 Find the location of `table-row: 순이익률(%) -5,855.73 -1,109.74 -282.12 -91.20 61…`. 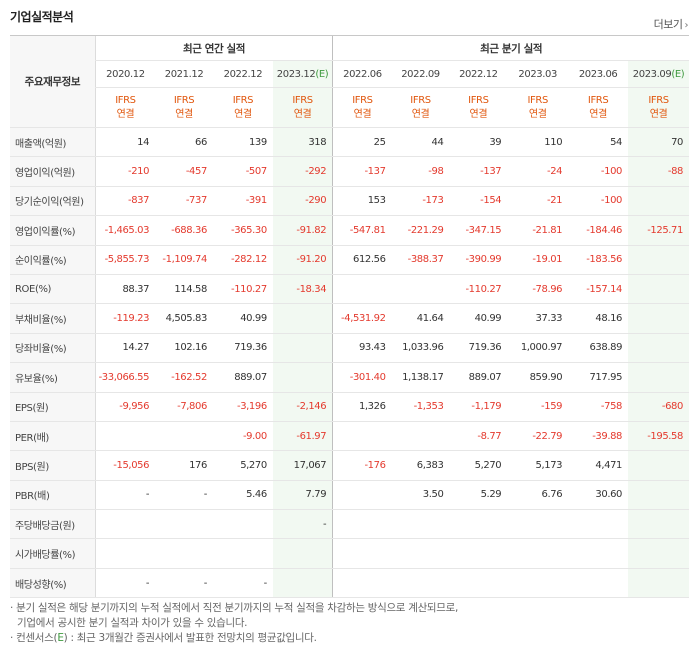

table-row: 순이익률(%) -5,855.73 -1,109.74 -282.12 -91.20 61… is located at coordinates (349, 260).